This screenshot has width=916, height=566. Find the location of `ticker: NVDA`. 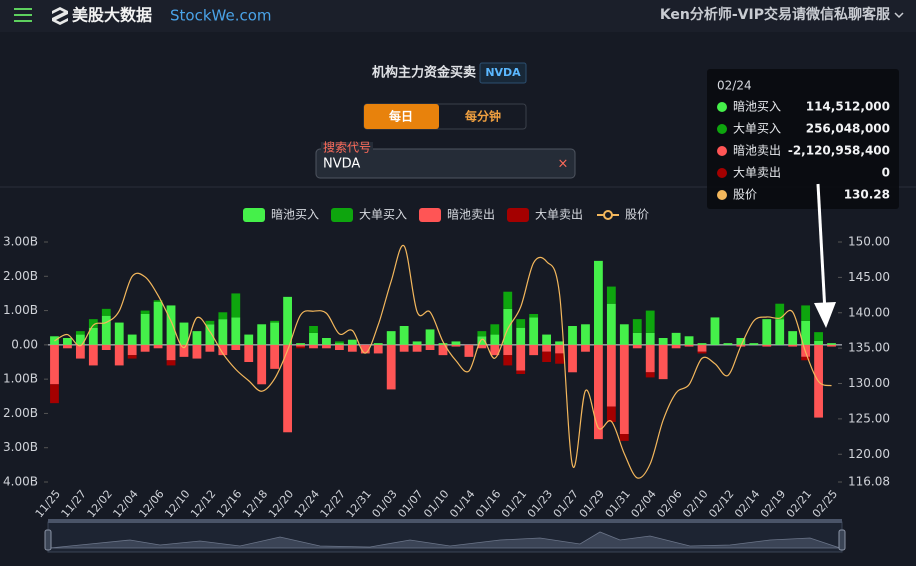

ticker: NVDA is located at coordinates (503, 72).